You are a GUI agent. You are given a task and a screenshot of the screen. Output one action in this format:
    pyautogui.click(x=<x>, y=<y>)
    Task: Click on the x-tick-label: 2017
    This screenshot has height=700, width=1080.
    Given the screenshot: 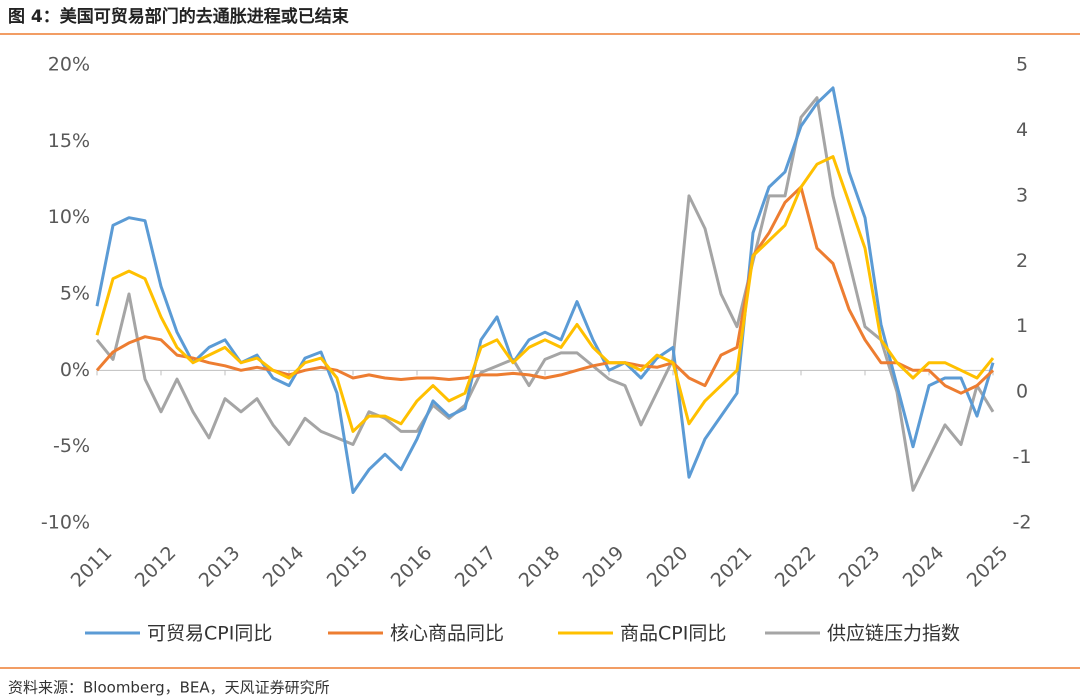 What is the action you would take?
    pyautogui.click(x=476, y=567)
    